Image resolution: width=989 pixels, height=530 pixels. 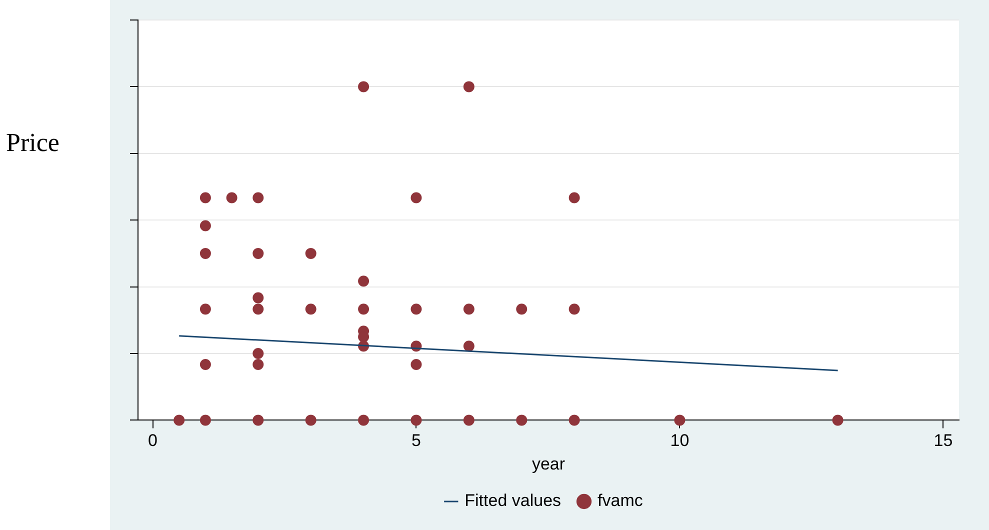 I want to click on legend-label: fvamc, so click(x=621, y=500).